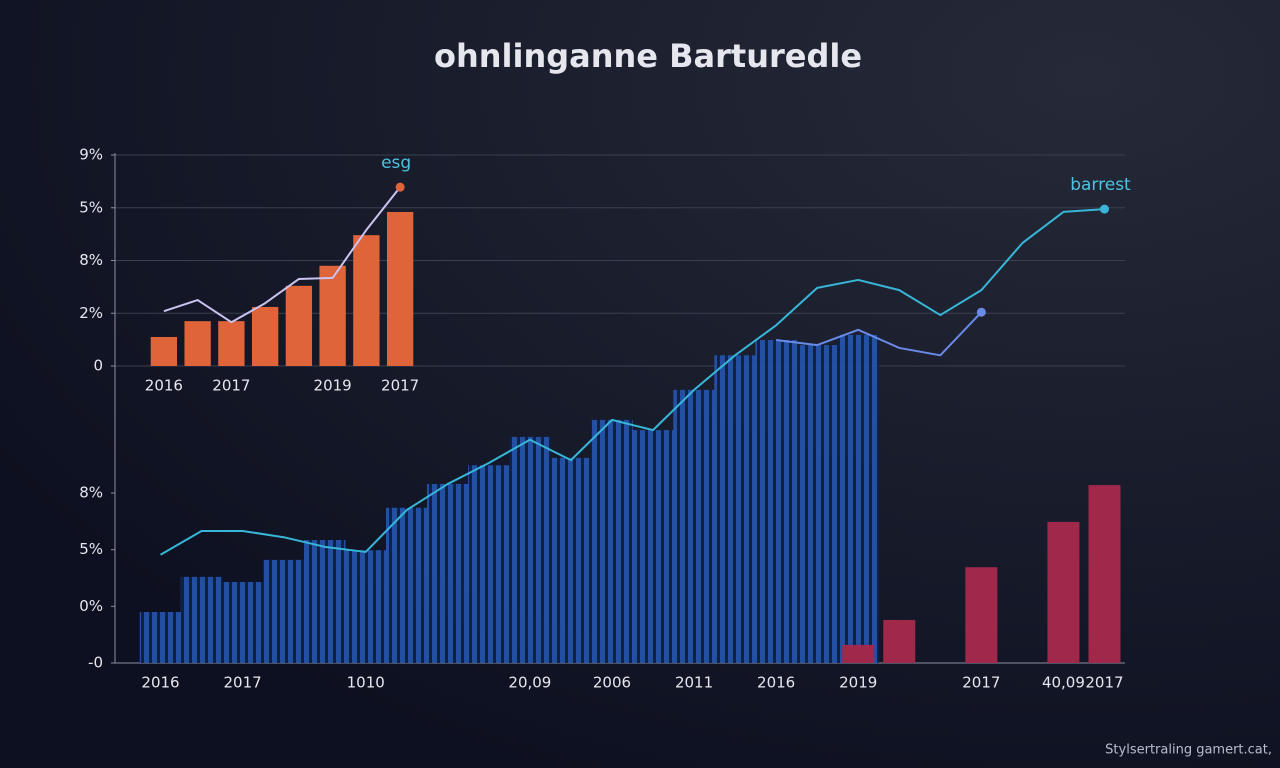 This screenshot has width=1280, height=768. What do you see at coordinates (648, 56) in the screenshot?
I see `page-title: ohnlinganne Barturedle` at bounding box center [648, 56].